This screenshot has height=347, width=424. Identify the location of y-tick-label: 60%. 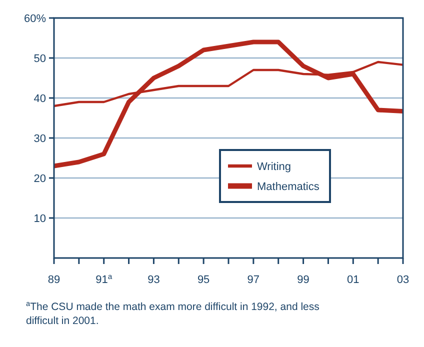
(35, 19).